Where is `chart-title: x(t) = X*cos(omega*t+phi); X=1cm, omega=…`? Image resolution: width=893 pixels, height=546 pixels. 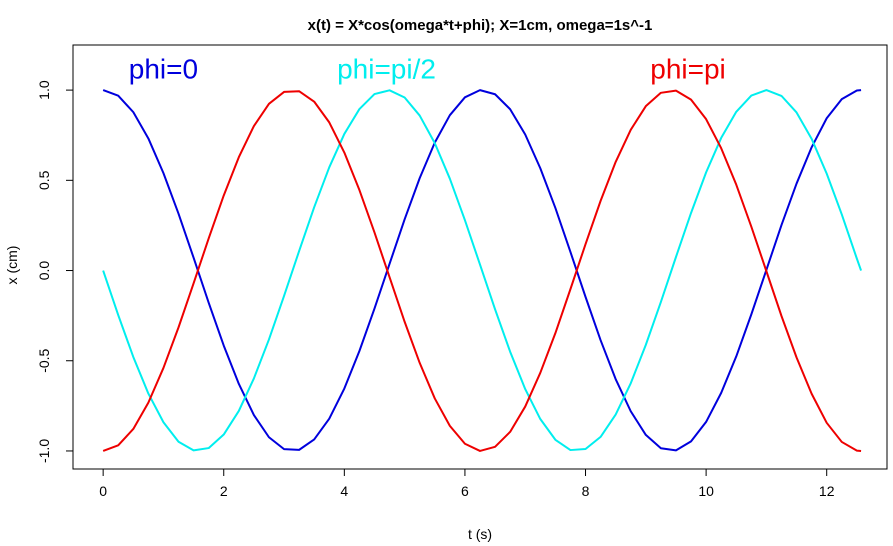 chart-title: x(t) = X*cos(omega*t+phi); X=1cm, omega=… is located at coordinates (480, 25).